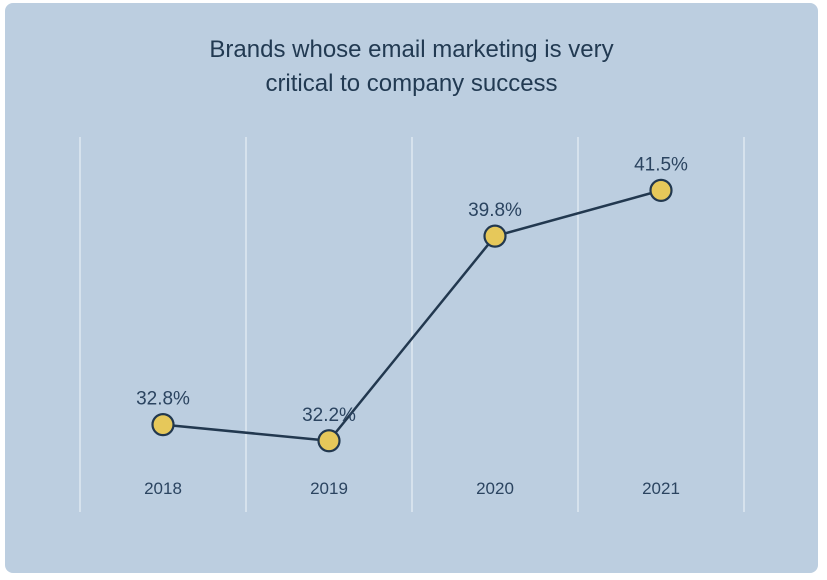 The height and width of the screenshot is (580, 827). What do you see at coordinates (163, 425) in the screenshot?
I see `data-point-2018` at bounding box center [163, 425].